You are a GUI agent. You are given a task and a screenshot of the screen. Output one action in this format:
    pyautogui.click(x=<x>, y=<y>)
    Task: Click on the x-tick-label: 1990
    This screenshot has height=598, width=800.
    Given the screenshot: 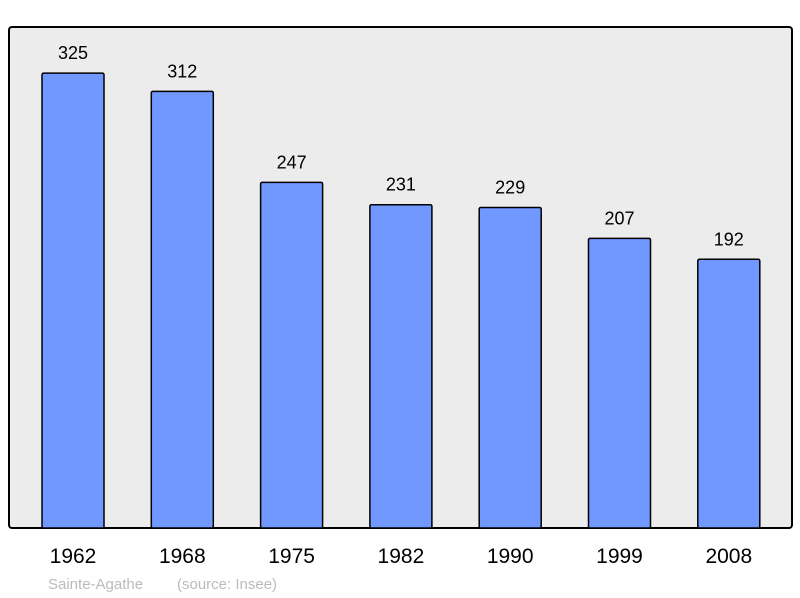 What is the action you would take?
    pyautogui.click(x=510, y=556)
    